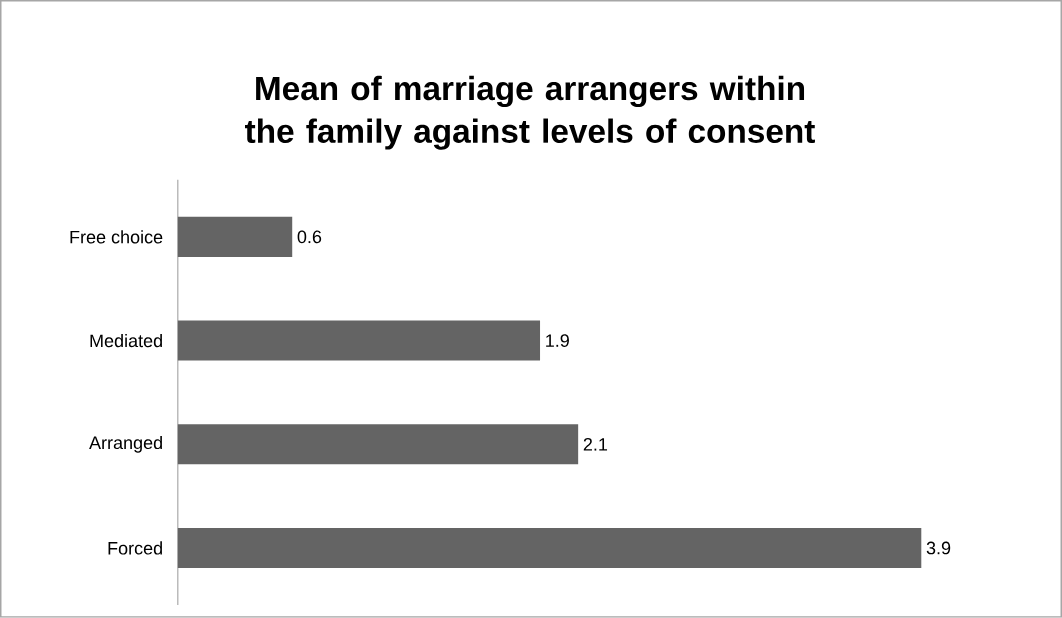  I want to click on y-tick-label: Forced, so click(135, 548).